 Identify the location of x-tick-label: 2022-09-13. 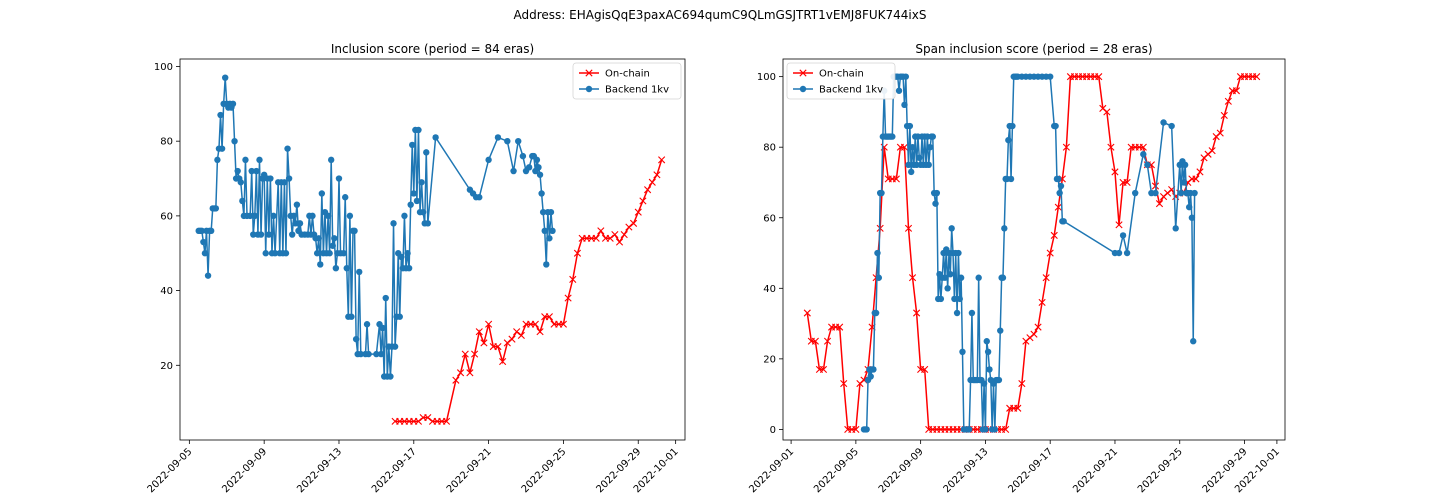
(966, 470).